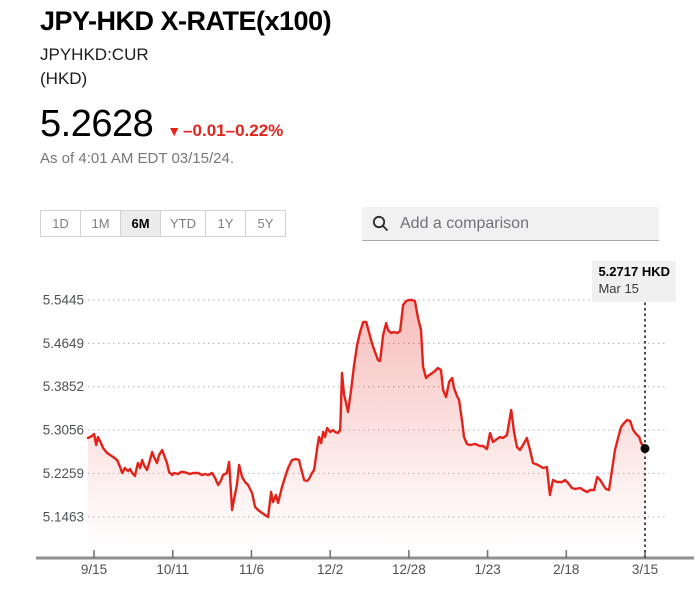 The image size is (697, 615). I want to click on y-axis-label: 5.5445, so click(63, 300).